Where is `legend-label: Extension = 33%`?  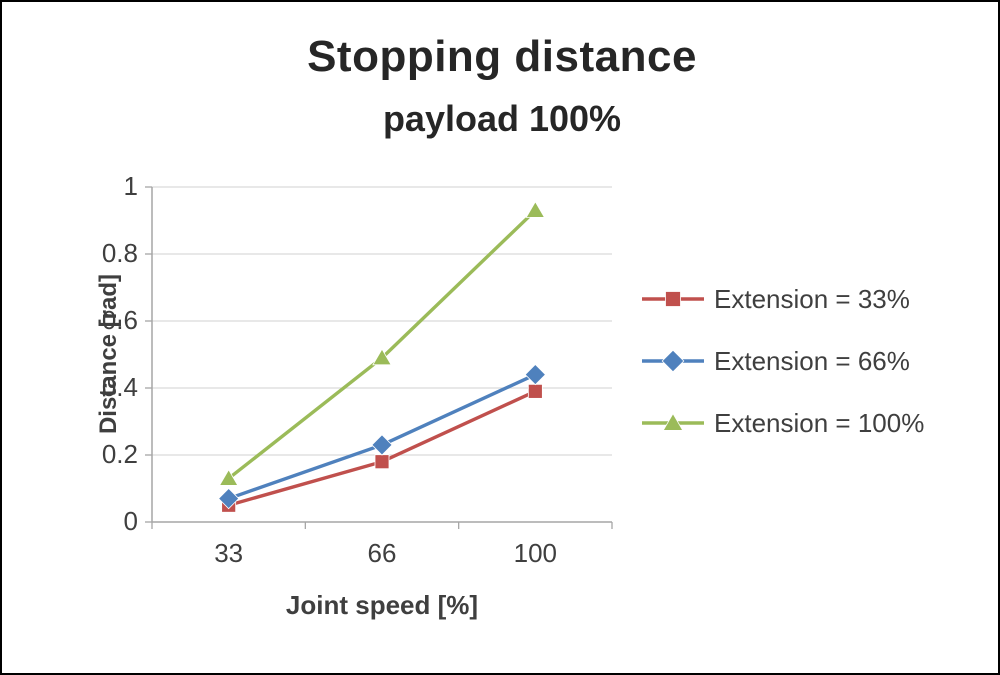
legend-label: Extension = 33% is located at coordinates (812, 298).